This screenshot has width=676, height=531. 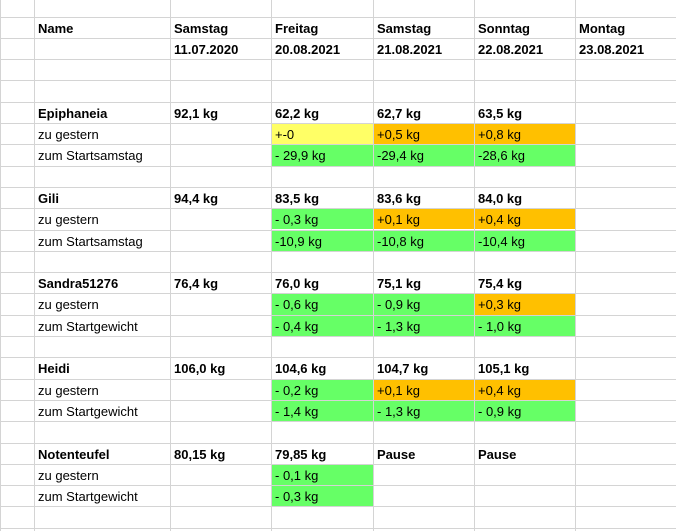 What do you see at coordinates (504, 369) in the screenshot?
I see `cell: 105,1 kg` at bounding box center [504, 369].